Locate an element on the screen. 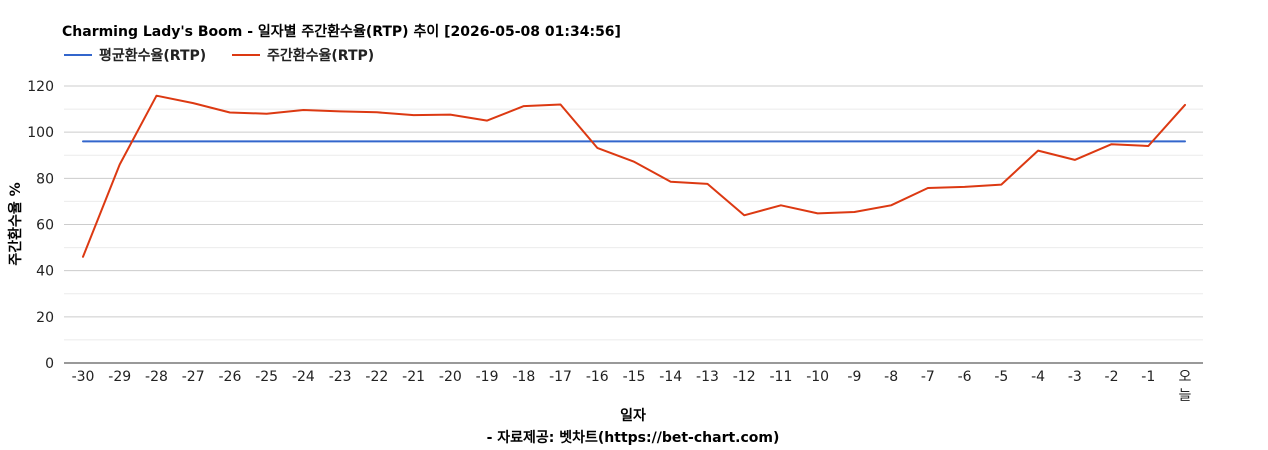  x-tick-label: -19 is located at coordinates (487, 377).